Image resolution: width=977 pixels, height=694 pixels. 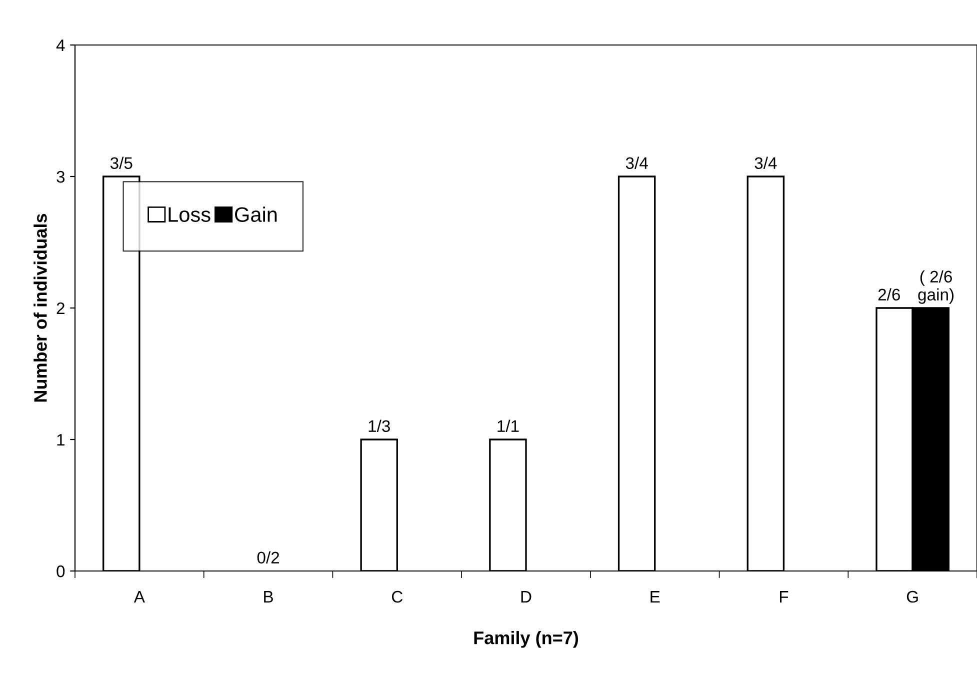 I want to click on x-tick-label: G, so click(x=912, y=596).